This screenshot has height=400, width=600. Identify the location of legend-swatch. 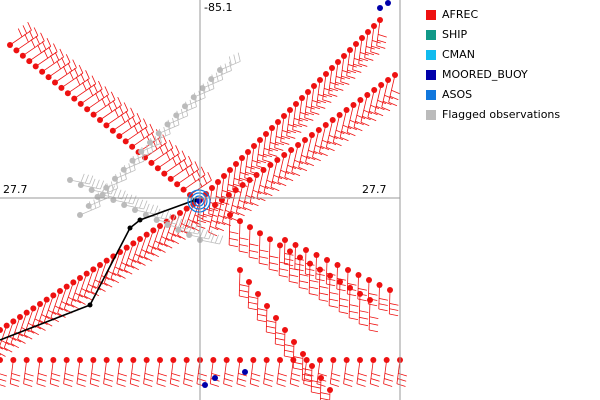
(431, 35).